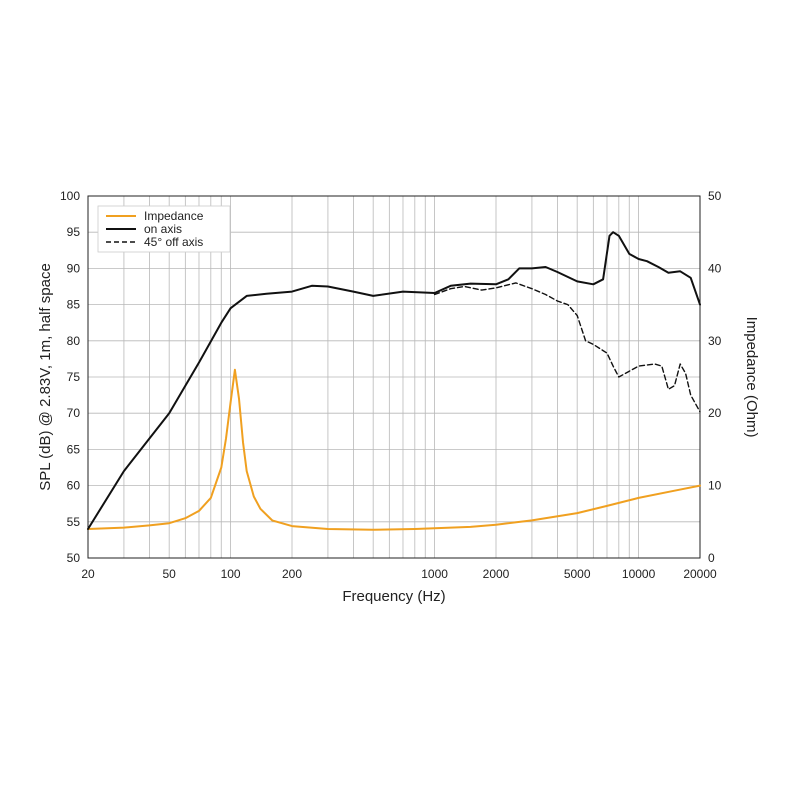 The width and height of the screenshot is (790, 790). What do you see at coordinates (88, 574) in the screenshot?
I see `x-tick-label: 20` at bounding box center [88, 574].